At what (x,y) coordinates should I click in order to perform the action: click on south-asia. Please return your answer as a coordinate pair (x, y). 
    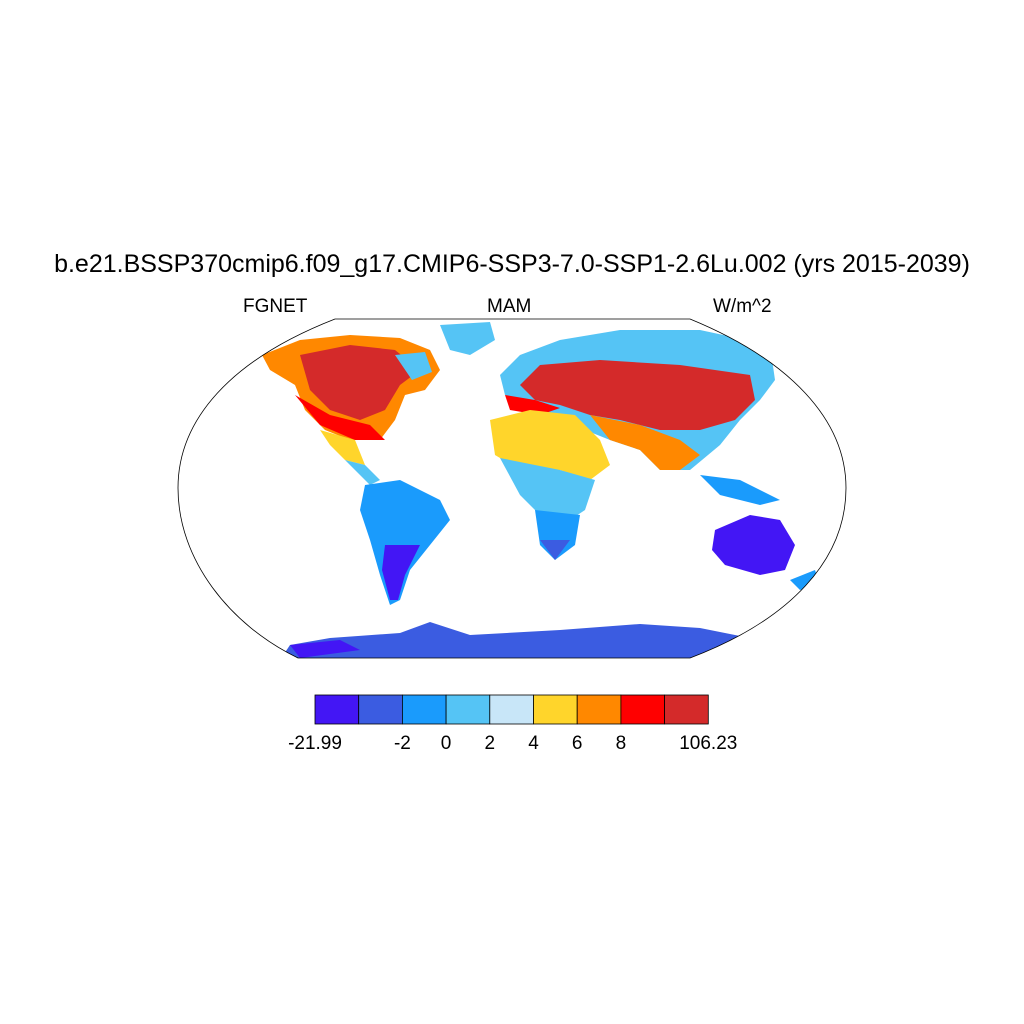
    Looking at the image, I should click on (645, 442).